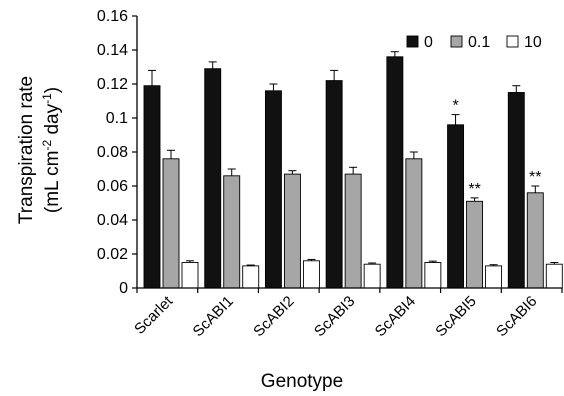 Image resolution: width=564 pixels, height=396 pixels. What do you see at coordinates (516, 316) in the screenshot?
I see `x-tick-label: ScABI6` at bounding box center [516, 316].